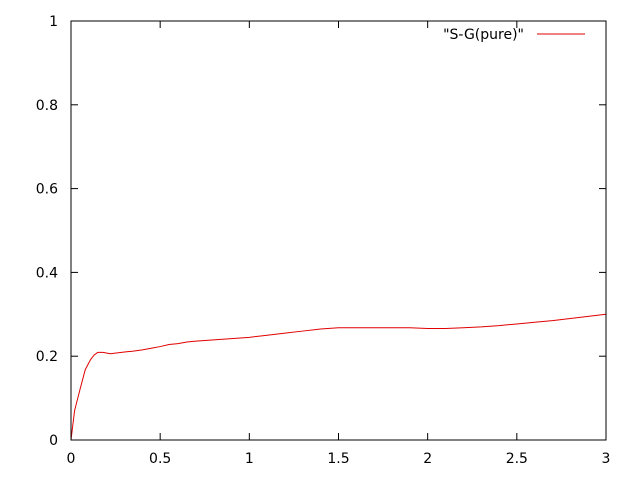 The width and height of the screenshot is (640, 480). I want to click on legend: "S-G(pure)", so click(514, 35).